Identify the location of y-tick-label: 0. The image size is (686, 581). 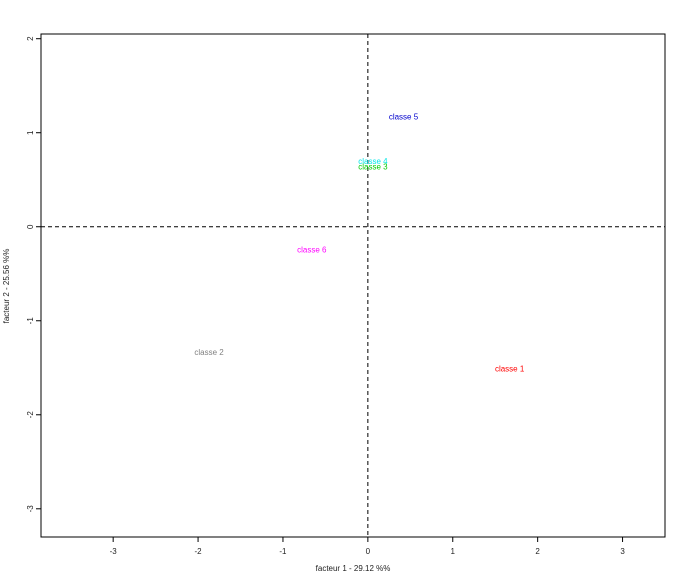
(30, 226).